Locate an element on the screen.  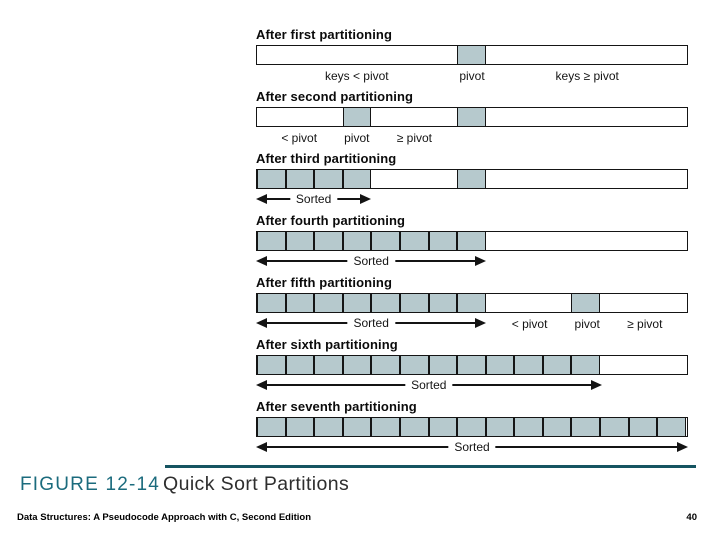
region-label: keys ≥ pivot is located at coordinates (587, 76).